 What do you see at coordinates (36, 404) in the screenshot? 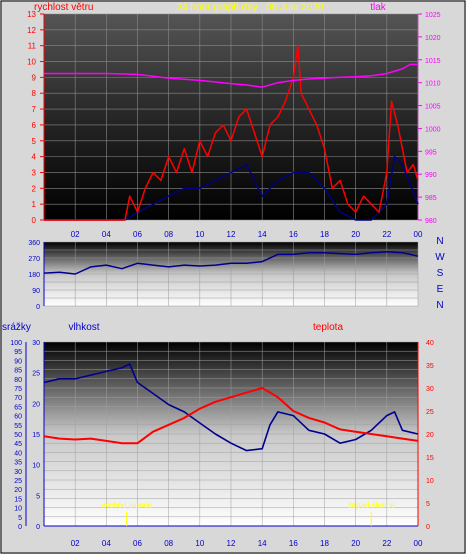
I see `y-tick-label-humidity: 20` at bounding box center [36, 404].